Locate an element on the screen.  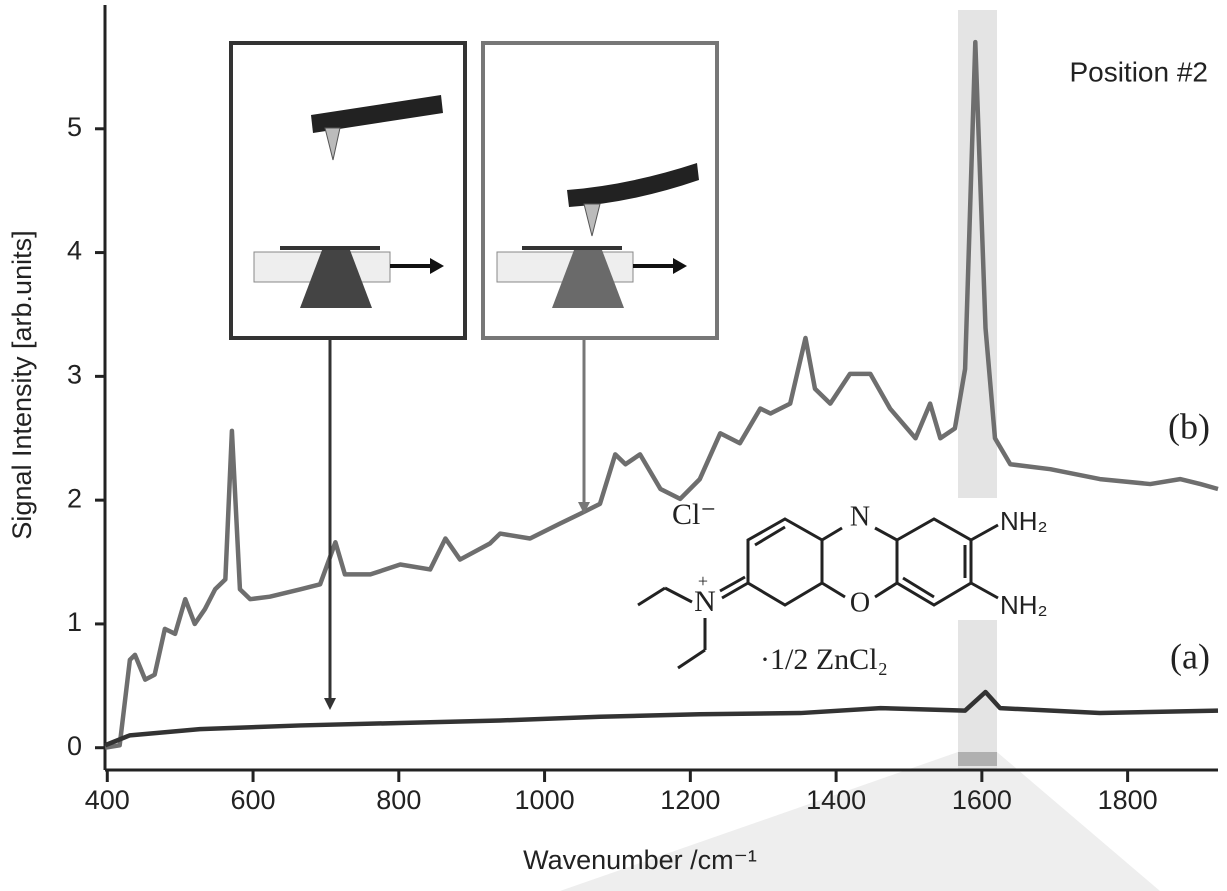
molecule is located at coordinates (818, 593).